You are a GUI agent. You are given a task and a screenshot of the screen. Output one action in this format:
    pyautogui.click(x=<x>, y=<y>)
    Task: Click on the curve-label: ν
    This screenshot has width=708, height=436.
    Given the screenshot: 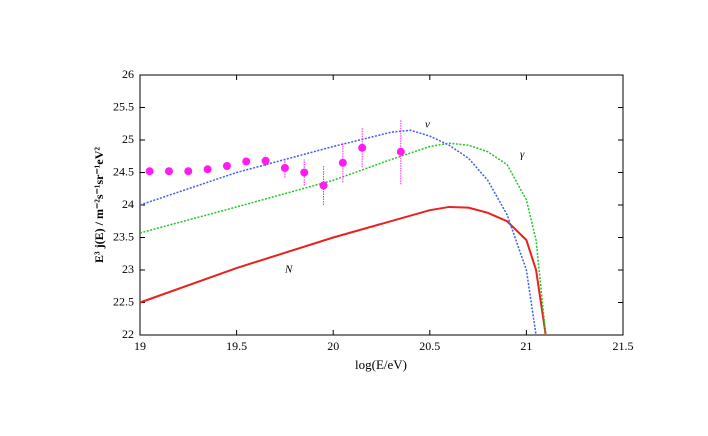 What is the action you would take?
    pyautogui.click(x=427, y=125)
    